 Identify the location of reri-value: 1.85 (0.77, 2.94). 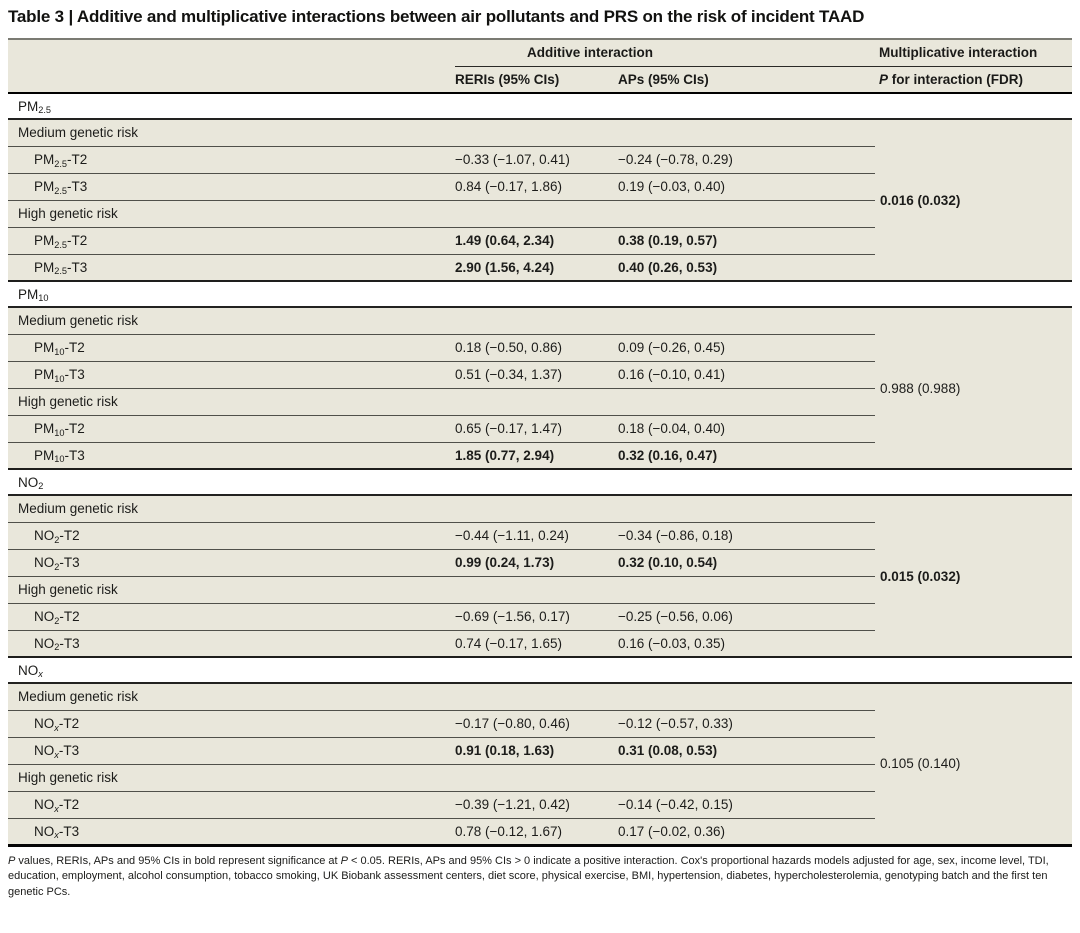
(536, 456).